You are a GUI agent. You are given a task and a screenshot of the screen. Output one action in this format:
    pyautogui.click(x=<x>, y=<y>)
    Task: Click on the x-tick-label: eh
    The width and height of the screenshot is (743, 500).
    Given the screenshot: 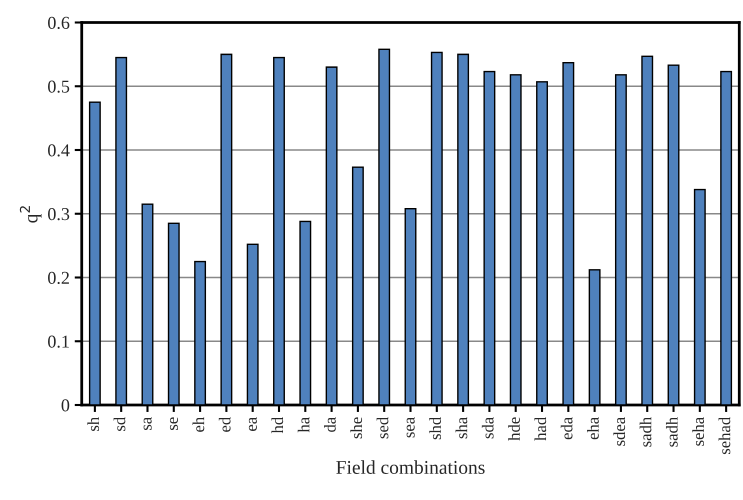 What is the action you would take?
    pyautogui.click(x=198, y=424)
    